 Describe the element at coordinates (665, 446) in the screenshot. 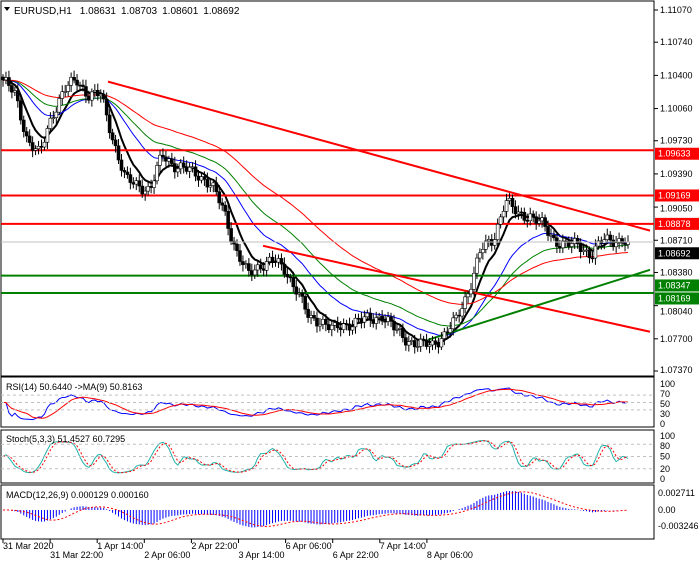

I see `indicator-tick-label: 80` at that location.